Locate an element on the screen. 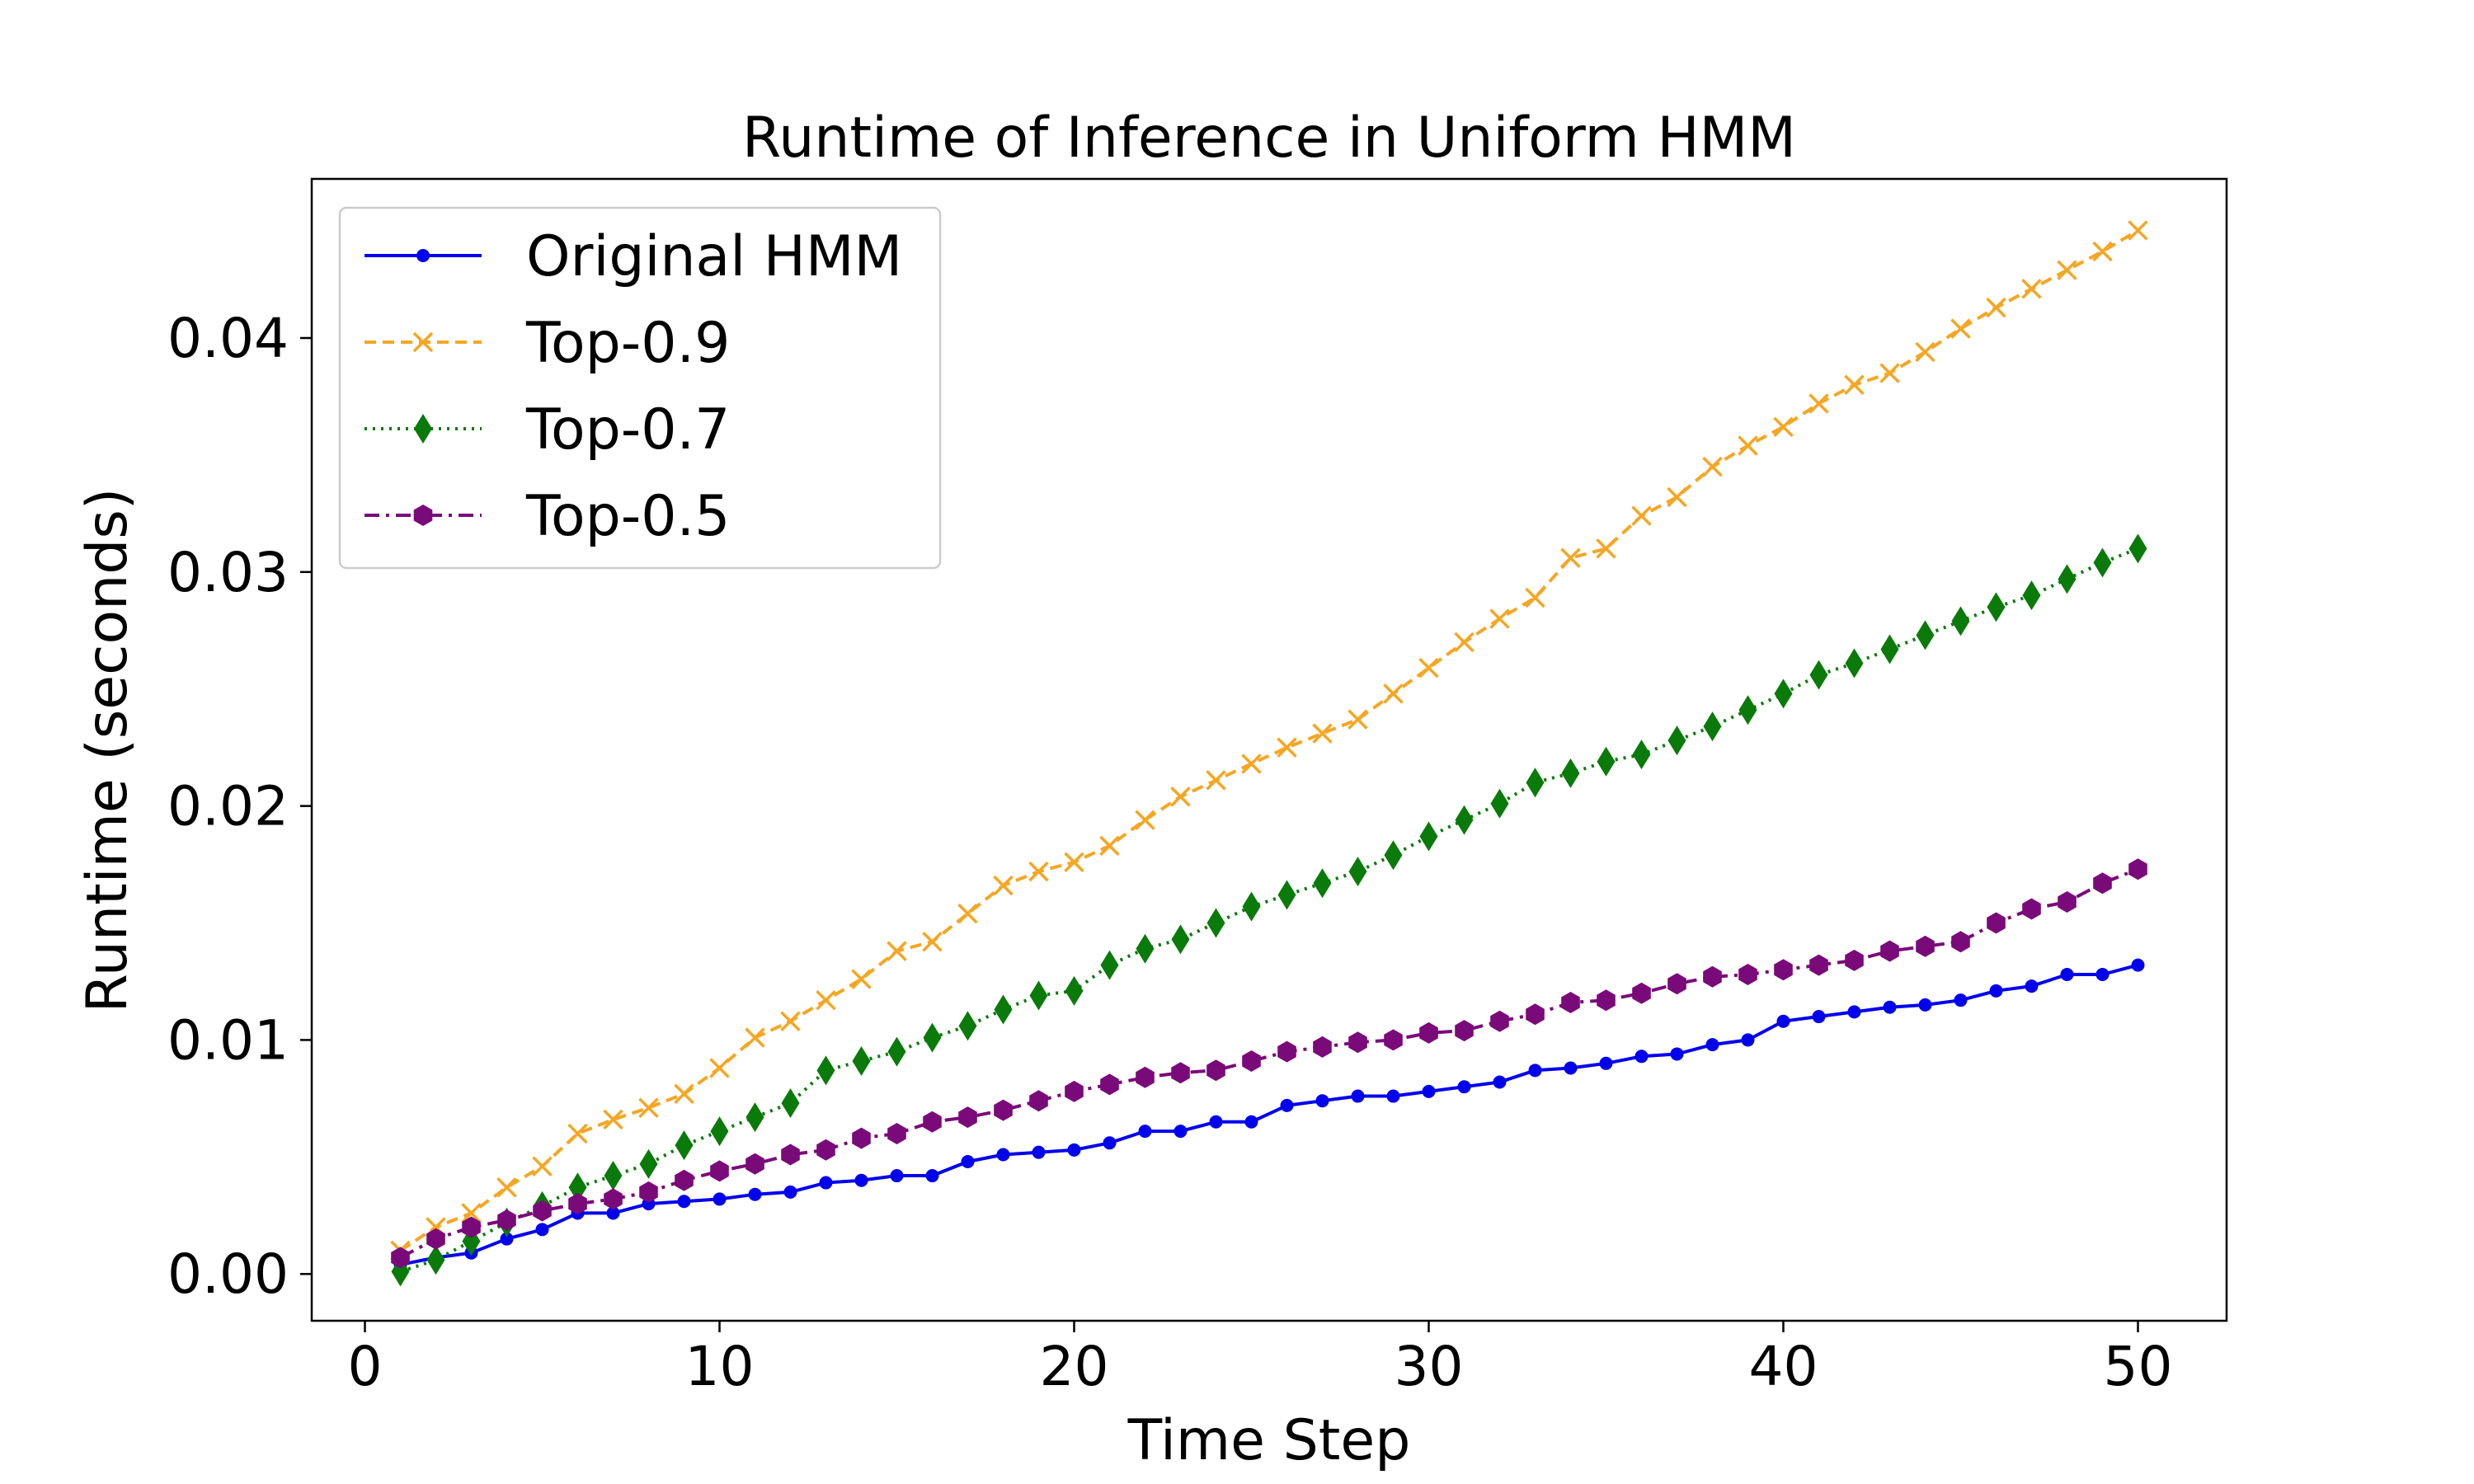  legend-label: Top-0.5 is located at coordinates (627, 516).